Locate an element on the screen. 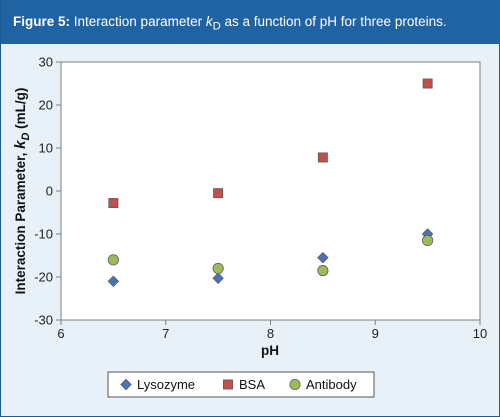 The image size is (500, 417). y-axis-title-k: k is located at coordinates (20, 144).